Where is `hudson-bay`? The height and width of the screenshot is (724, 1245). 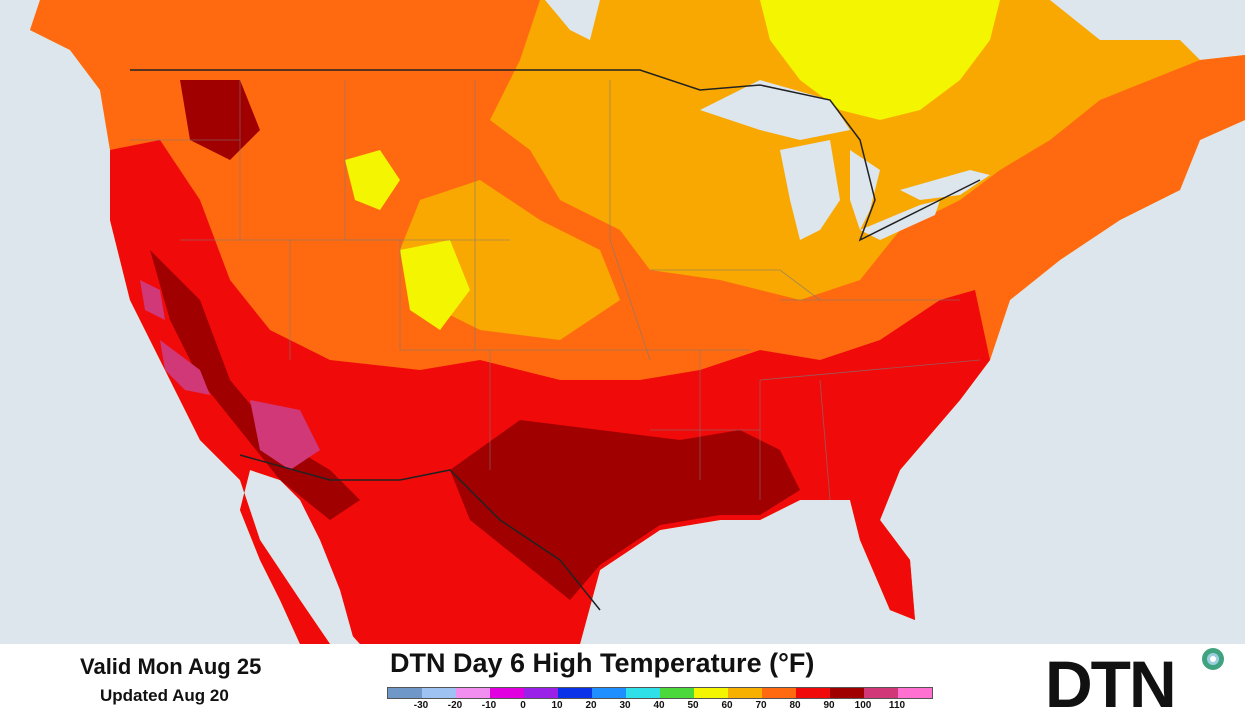
hudson-bay is located at coordinates (572, 20).